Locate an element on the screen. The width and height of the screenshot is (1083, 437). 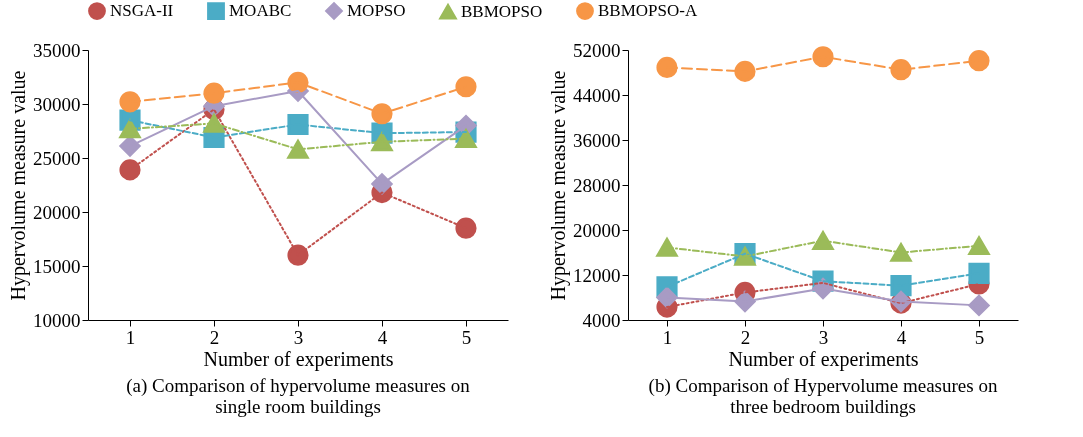
y-tick-label: 25000 is located at coordinates (57, 158).